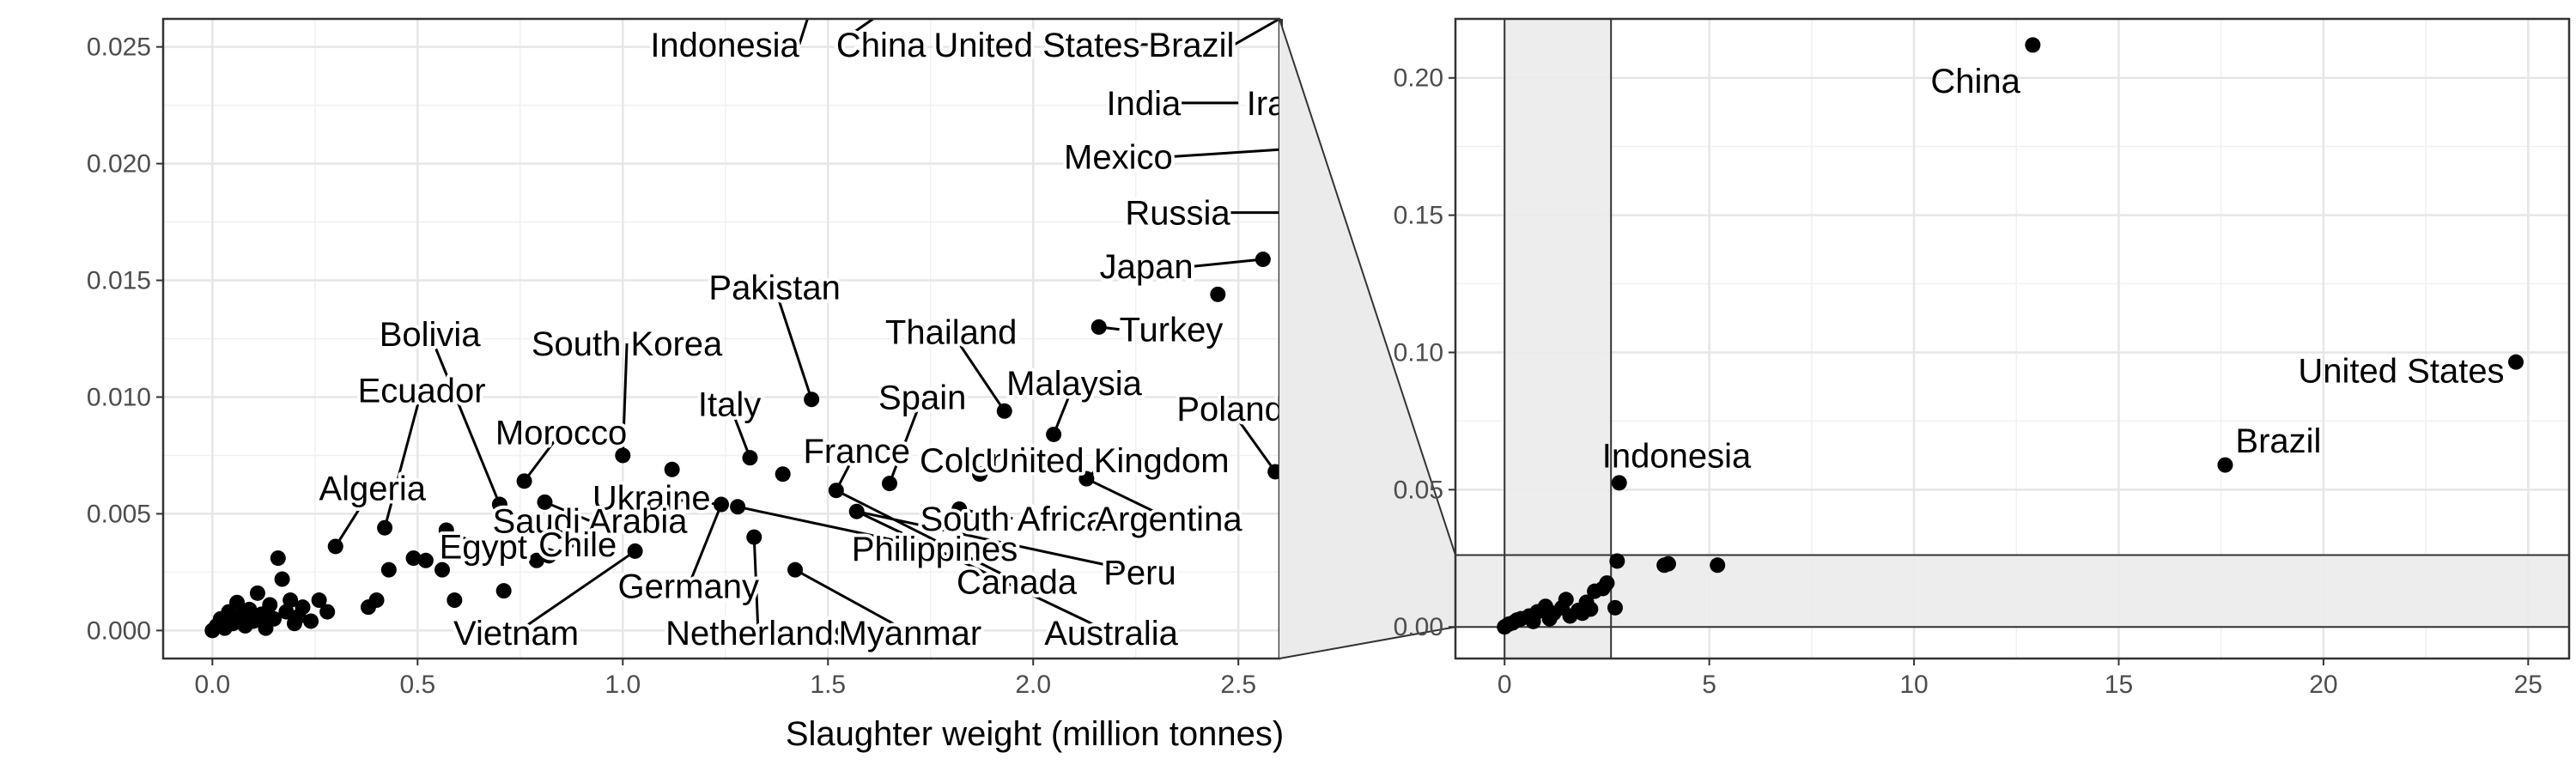  Describe the element at coordinates (119, 397) in the screenshot. I see `y-tick-label: 0.010` at that location.